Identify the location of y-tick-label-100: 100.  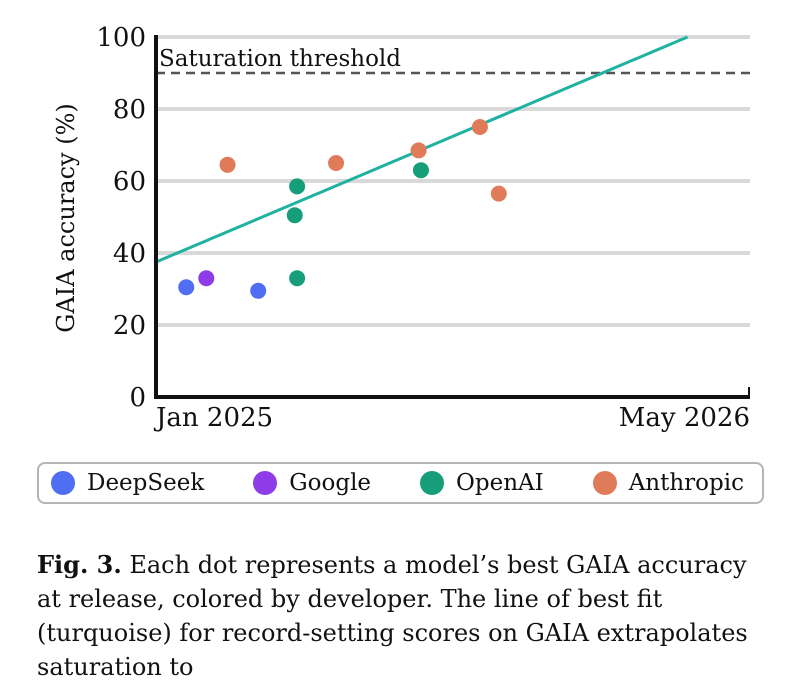
(121, 38).